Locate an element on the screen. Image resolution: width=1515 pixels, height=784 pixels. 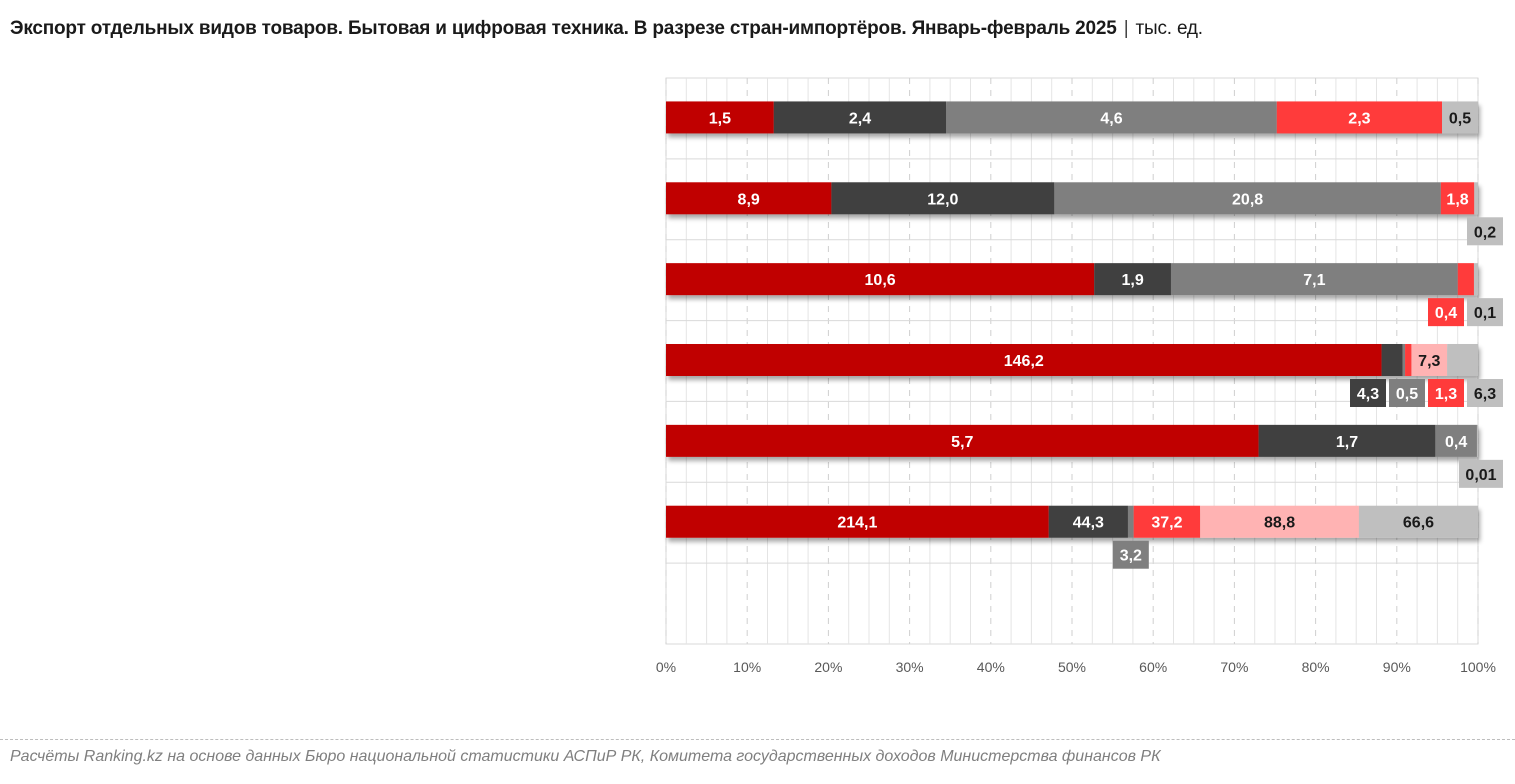
data-label: 12,0 is located at coordinates (942, 199).